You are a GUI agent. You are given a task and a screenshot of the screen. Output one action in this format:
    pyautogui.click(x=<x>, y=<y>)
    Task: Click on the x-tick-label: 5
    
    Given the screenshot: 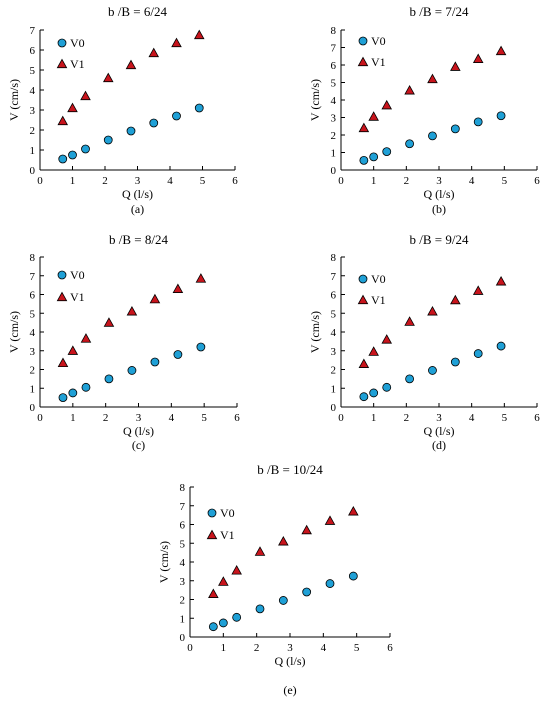 What is the action you would take?
    pyautogui.click(x=204, y=418)
    